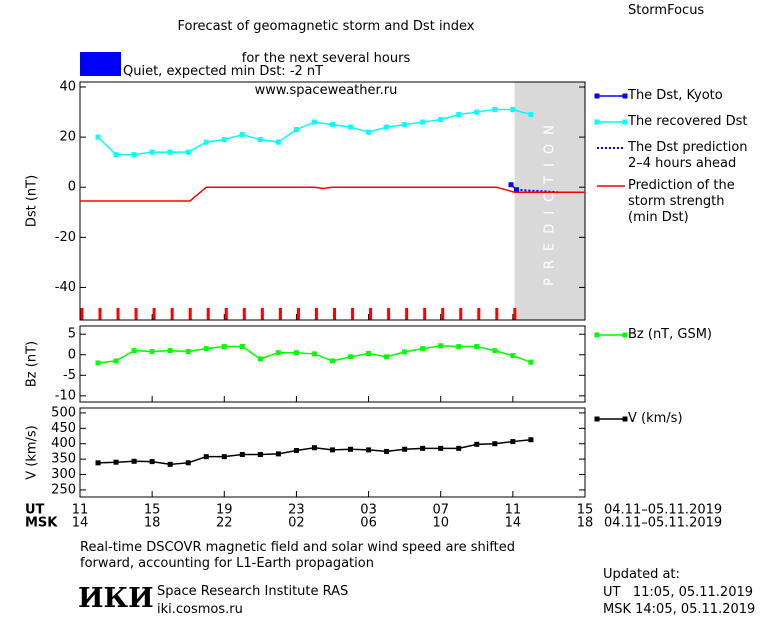  I want to click on y-axis-label: Dst (nT), so click(32, 201).